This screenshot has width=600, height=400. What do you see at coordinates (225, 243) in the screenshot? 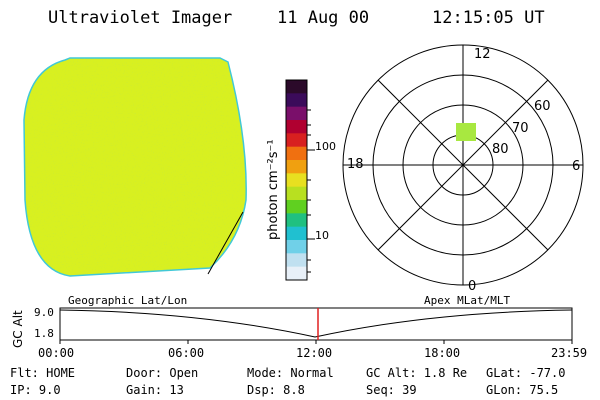
I see `terminator-line` at bounding box center [225, 243].